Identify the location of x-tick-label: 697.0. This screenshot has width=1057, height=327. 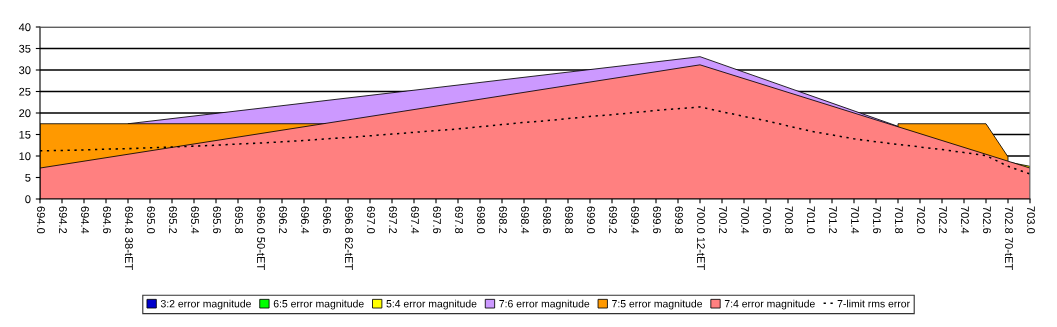
(371, 220).